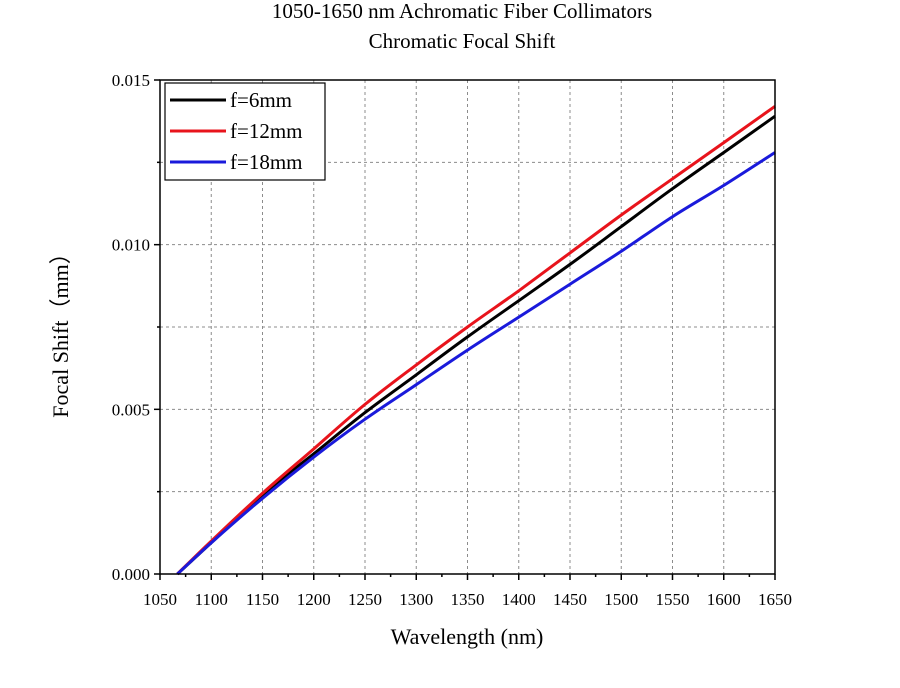 The width and height of the screenshot is (900, 688). What do you see at coordinates (673, 599) in the screenshot?
I see `x-tick-label: 1550` at bounding box center [673, 599].